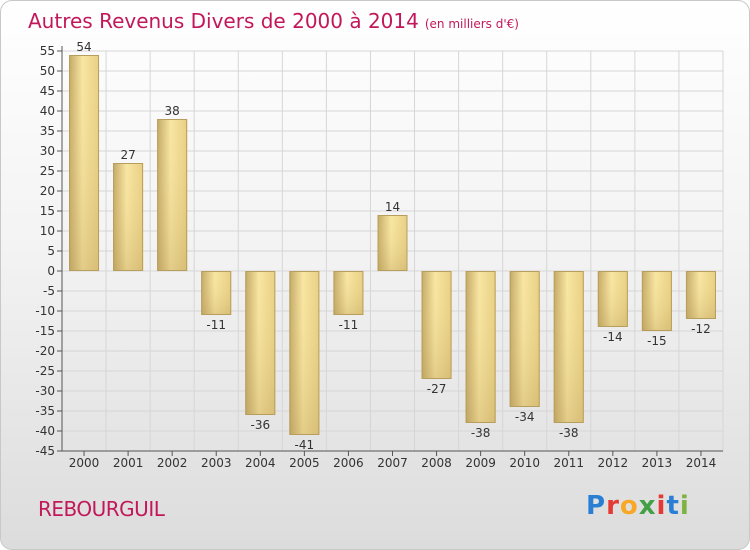 This screenshot has height=550, width=750. I want to click on logo-letter: t, so click(673, 506).